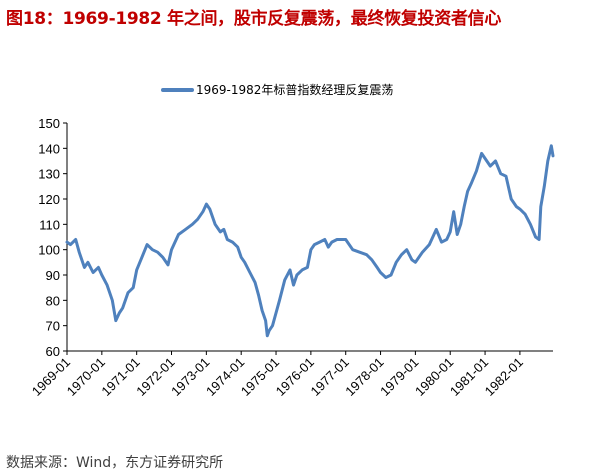 The width and height of the screenshot is (589, 475). Describe the element at coordinates (49, 148) in the screenshot. I see `y-tick-label: 140` at that location.